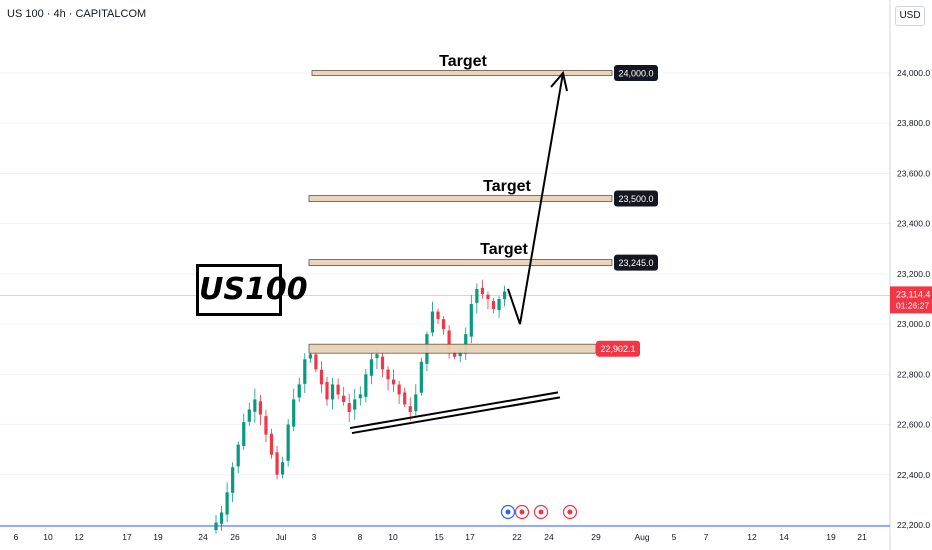  What do you see at coordinates (913, 294) in the screenshot?
I see `current-price-value: 23,114.4` at bounding box center [913, 294].